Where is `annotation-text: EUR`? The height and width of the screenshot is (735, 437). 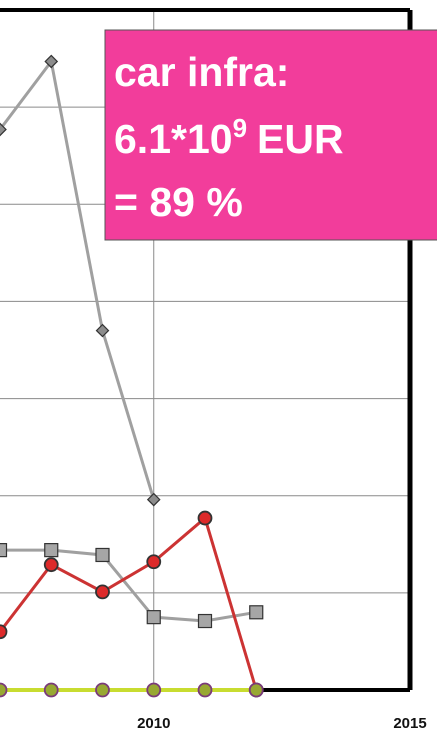 annotation-text: EUR is located at coordinates (300, 139).